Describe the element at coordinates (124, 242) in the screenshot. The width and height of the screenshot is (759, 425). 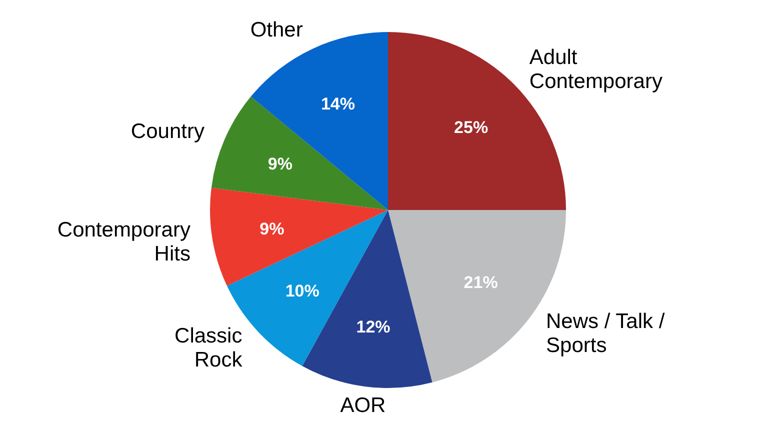
I see `slice-label: Contemporary Hits` at that location.